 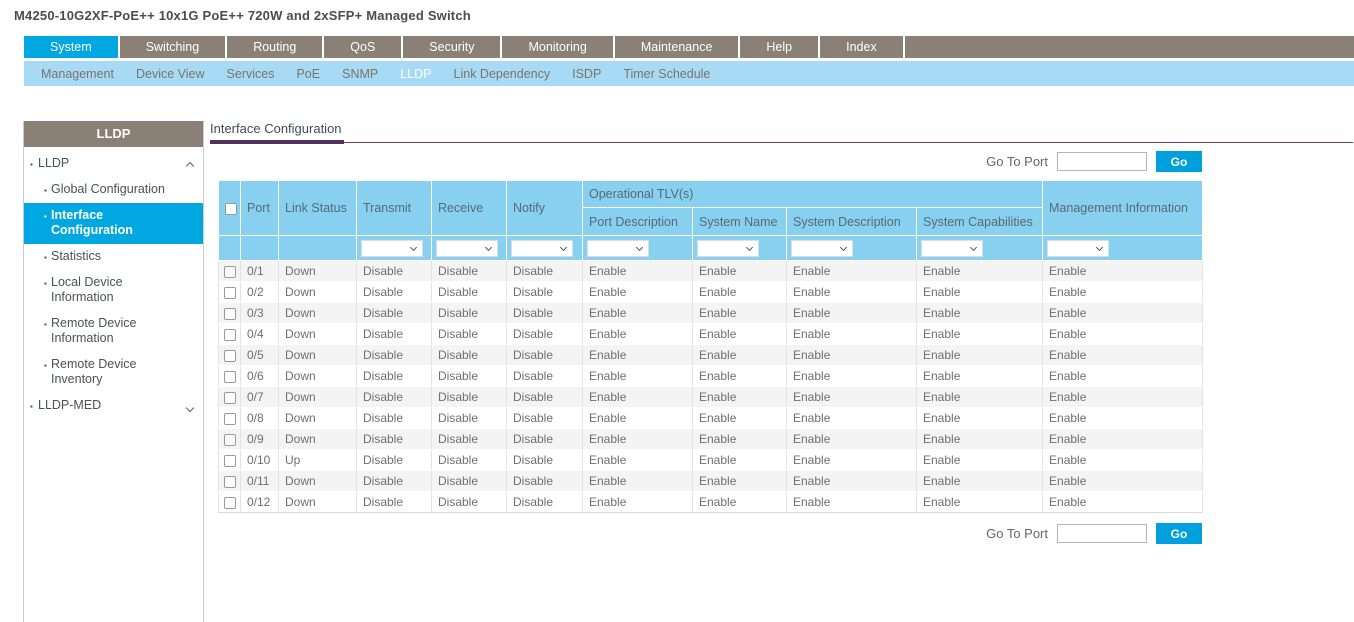 What do you see at coordinates (77, 73) in the screenshot?
I see `subnav-item-management: Management` at bounding box center [77, 73].